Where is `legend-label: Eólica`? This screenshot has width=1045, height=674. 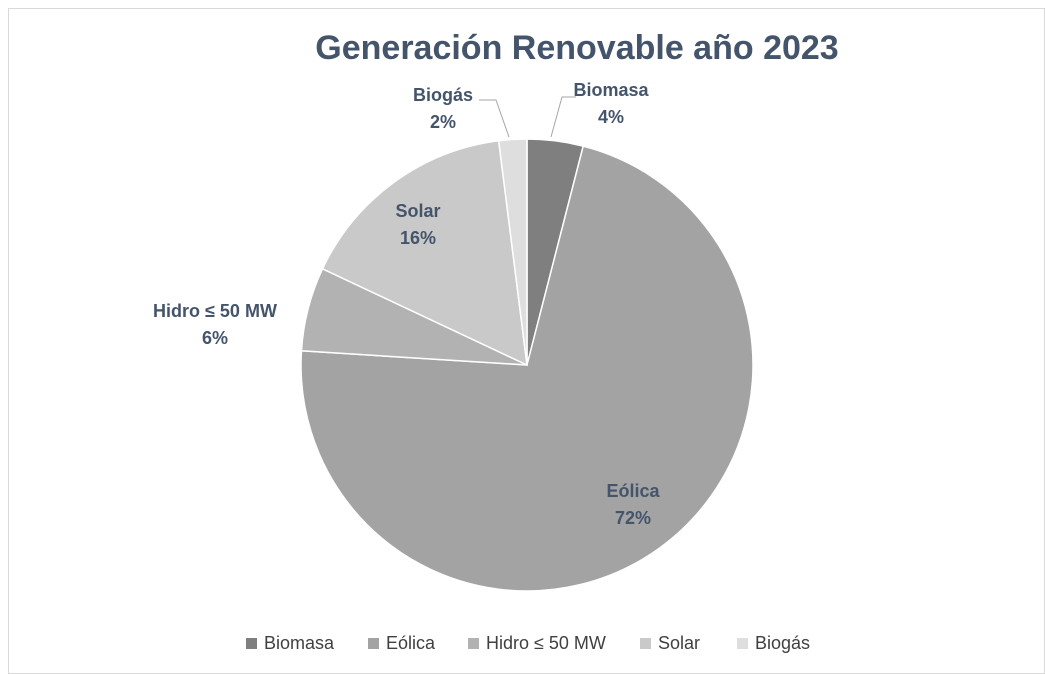
legend-label: Eólica is located at coordinates (411, 643).